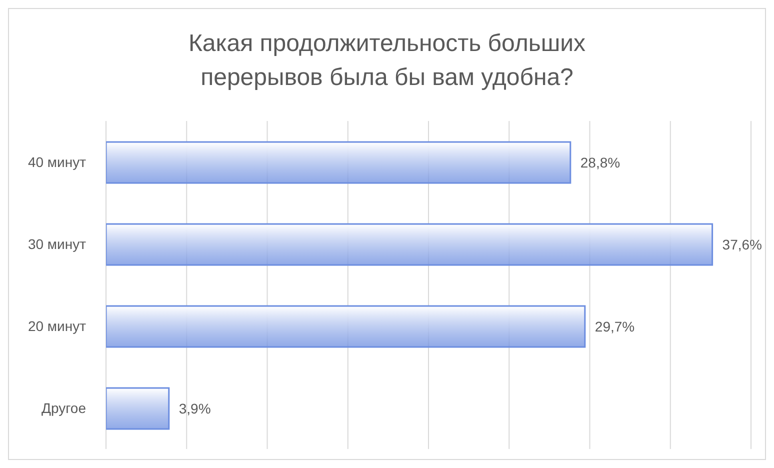 The width and height of the screenshot is (774, 468). What do you see at coordinates (194, 408) in the screenshot?
I see `data-label: 3,9%` at bounding box center [194, 408].